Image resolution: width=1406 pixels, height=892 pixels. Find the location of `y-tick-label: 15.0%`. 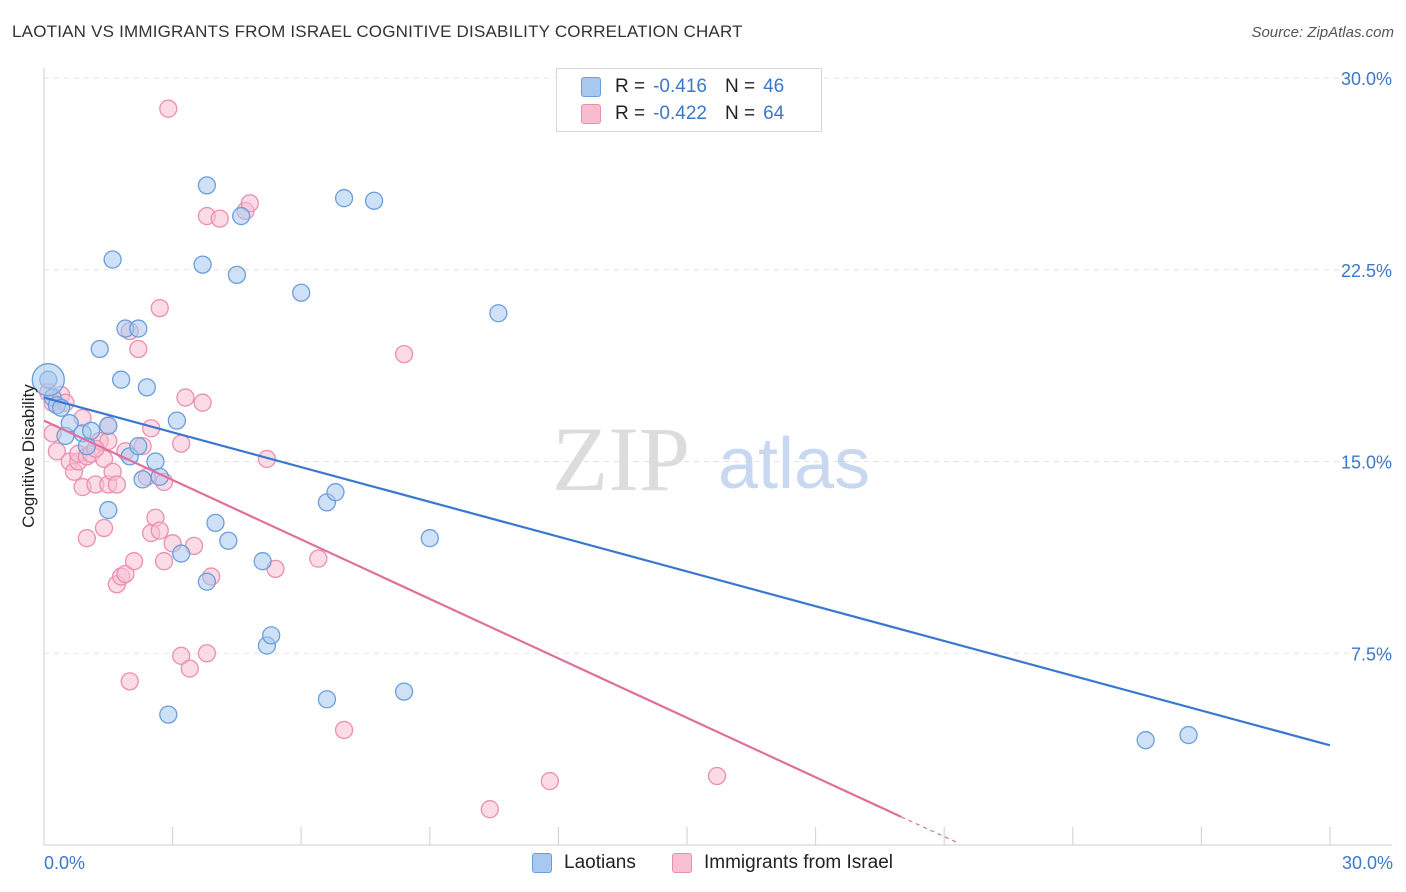

y-tick-label: 15.0% is located at coordinates (1366, 463).